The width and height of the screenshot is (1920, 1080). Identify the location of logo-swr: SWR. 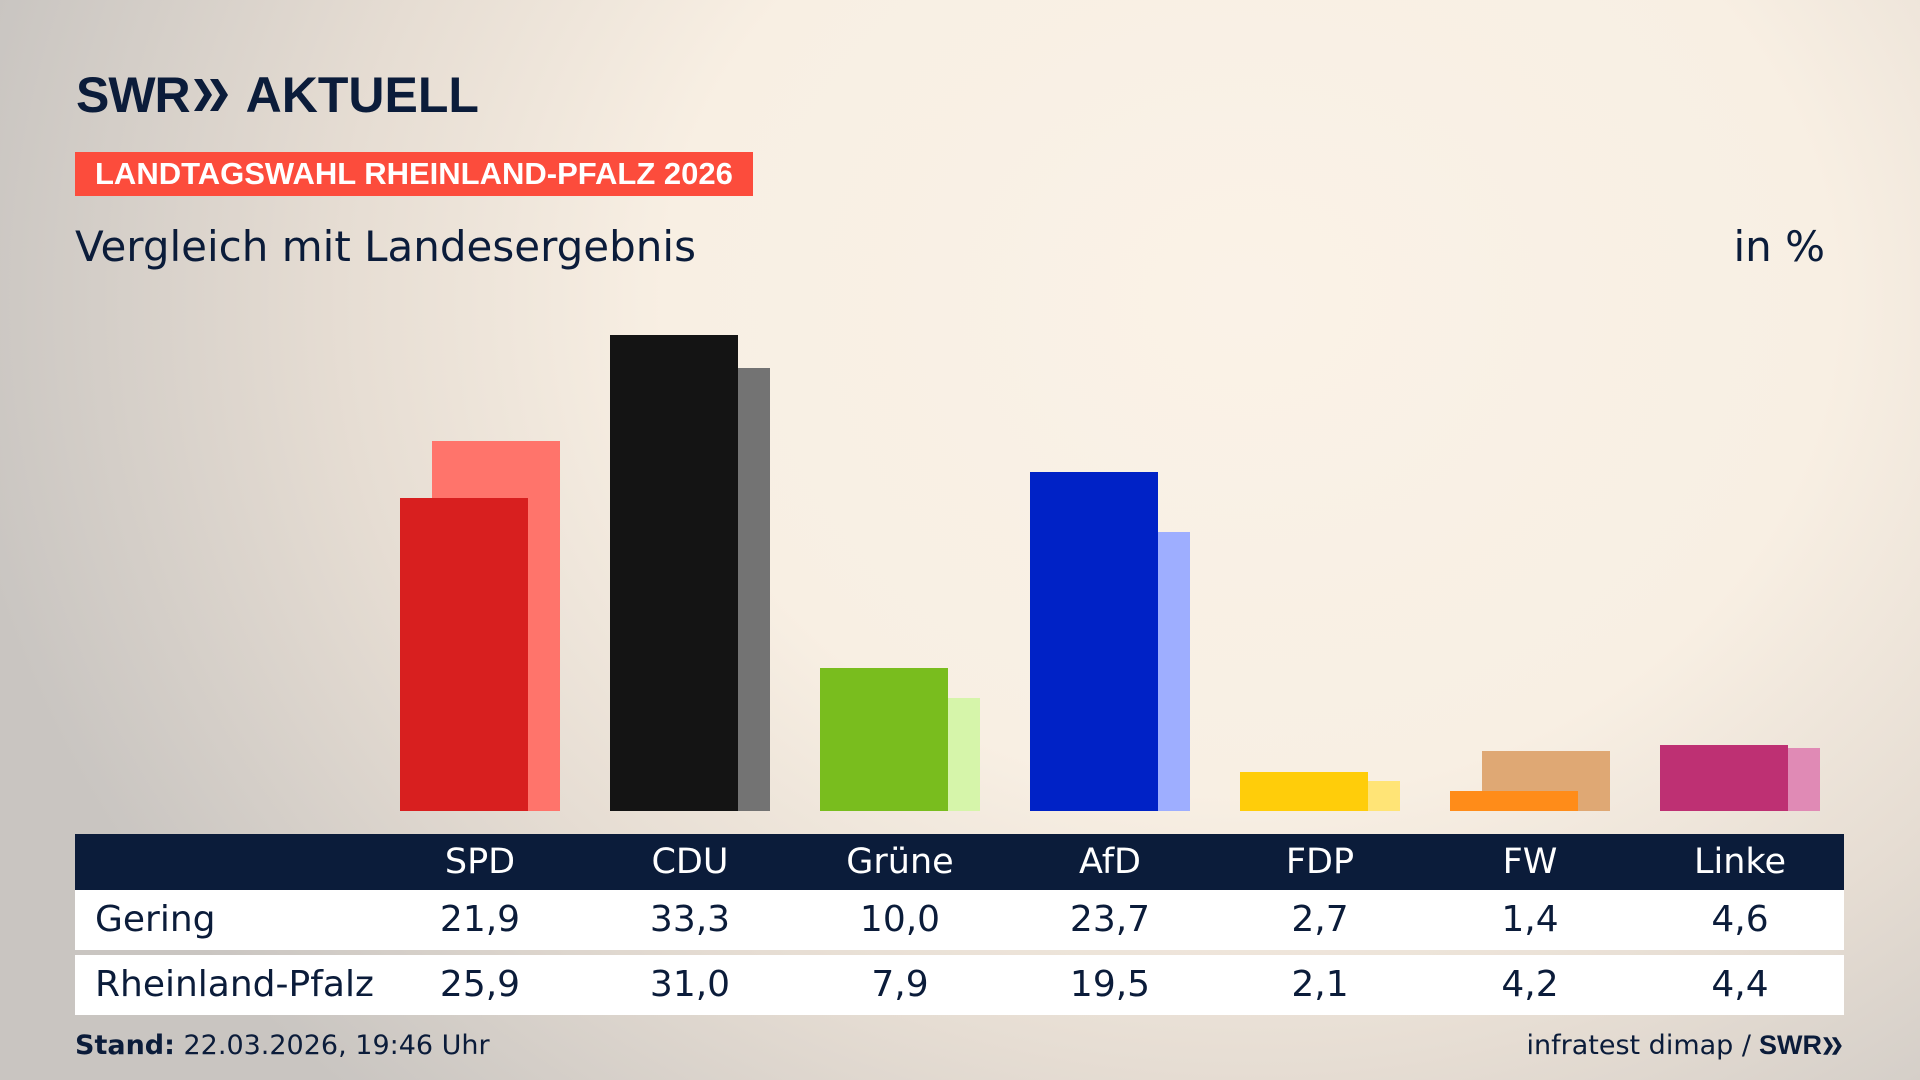
(133, 95).